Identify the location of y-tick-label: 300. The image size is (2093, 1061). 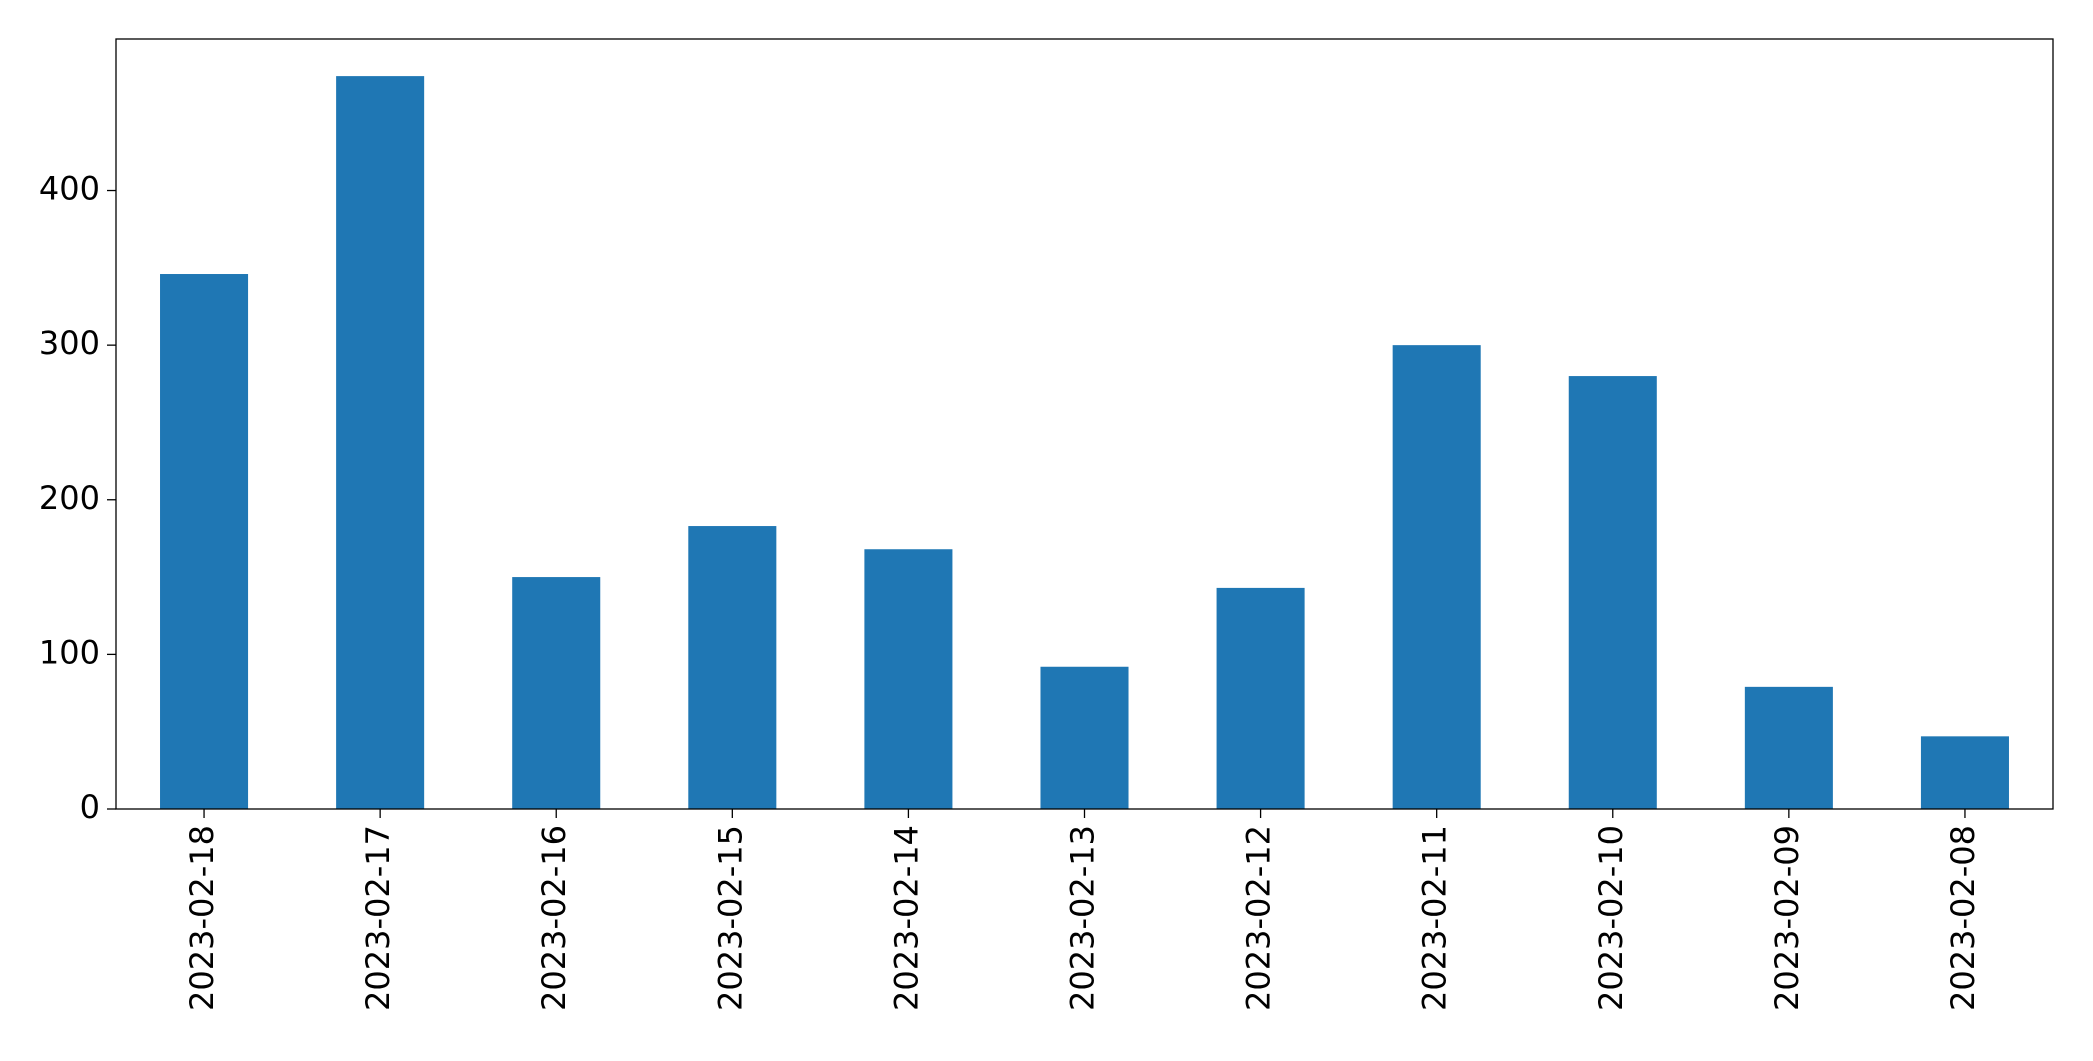
(69, 343).